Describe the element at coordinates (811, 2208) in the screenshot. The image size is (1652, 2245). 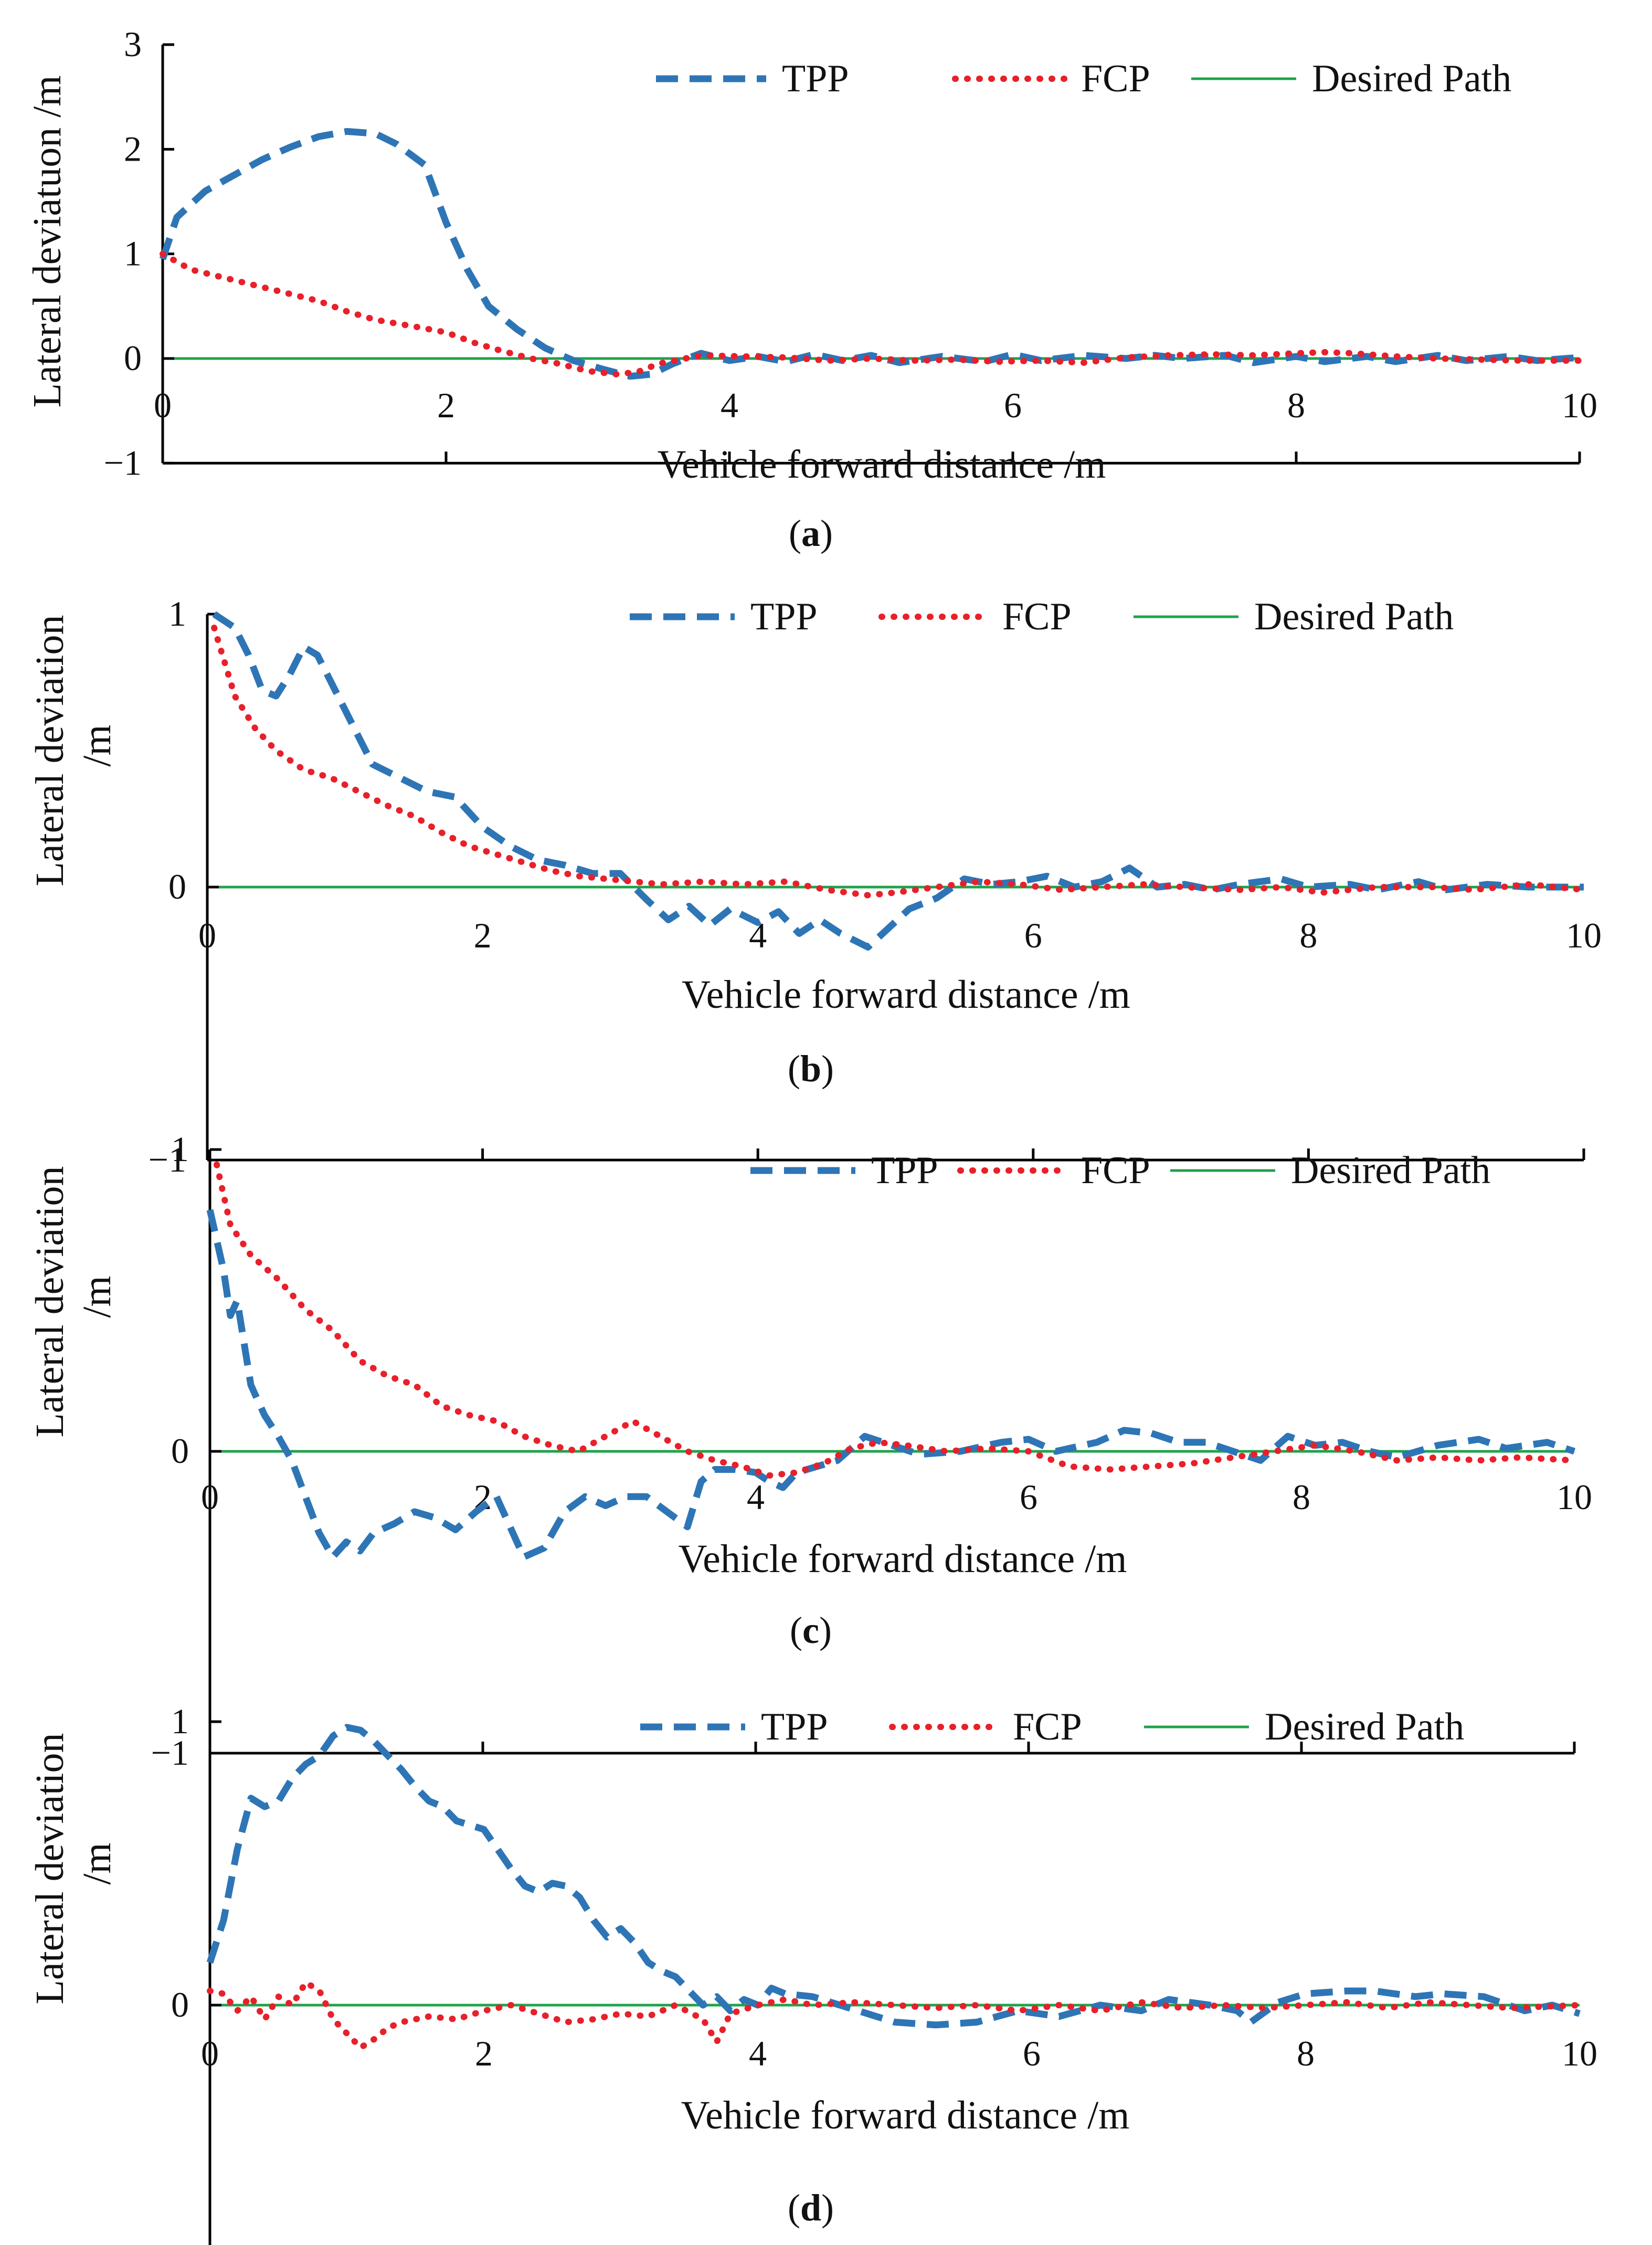
I see `panel-caption: (d)` at that location.